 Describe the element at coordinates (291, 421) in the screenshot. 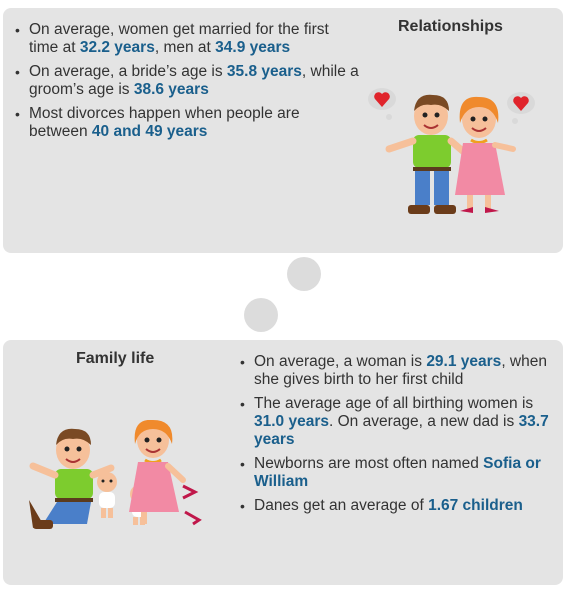

I see `fact-highlight: 31.0 years` at that location.